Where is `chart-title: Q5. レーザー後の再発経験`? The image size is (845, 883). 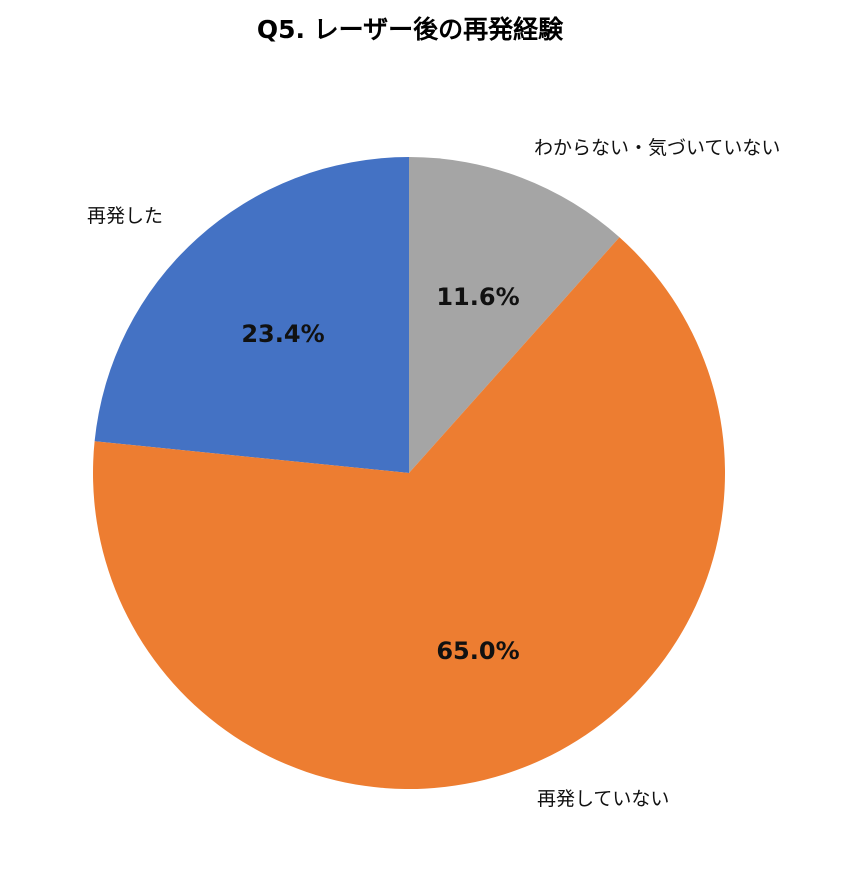 chart-title: Q5. レーザー後の再発経験 is located at coordinates (410, 29).